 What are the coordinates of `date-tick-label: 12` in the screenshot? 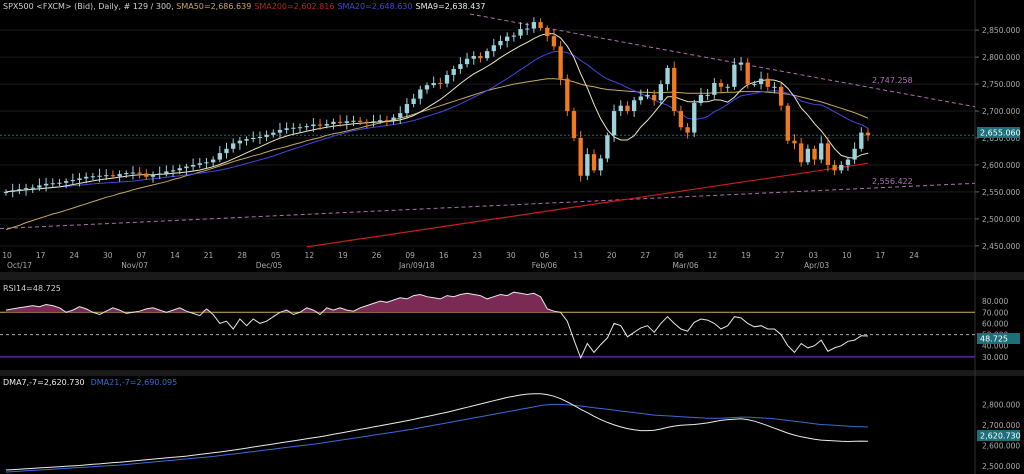 It's located at (713, 255).